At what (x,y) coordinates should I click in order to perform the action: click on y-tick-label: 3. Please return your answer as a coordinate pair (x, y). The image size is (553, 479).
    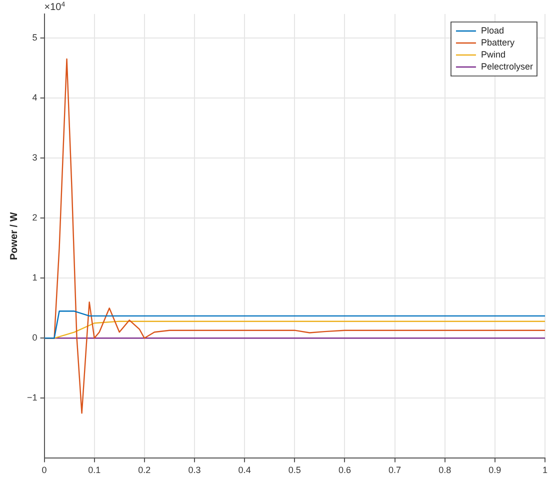
    Looking at the image, I should click on (35, 157).